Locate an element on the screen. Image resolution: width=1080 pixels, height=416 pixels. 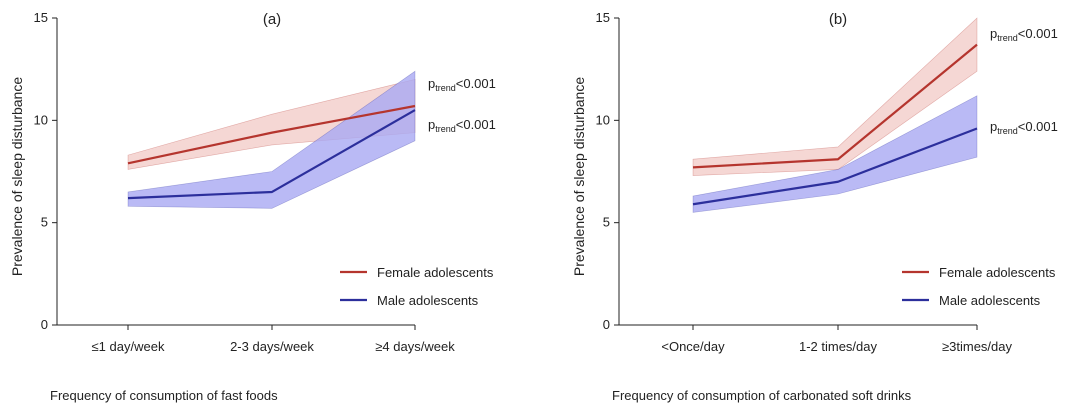
ci-band-female is located at coordinates (835, 96).